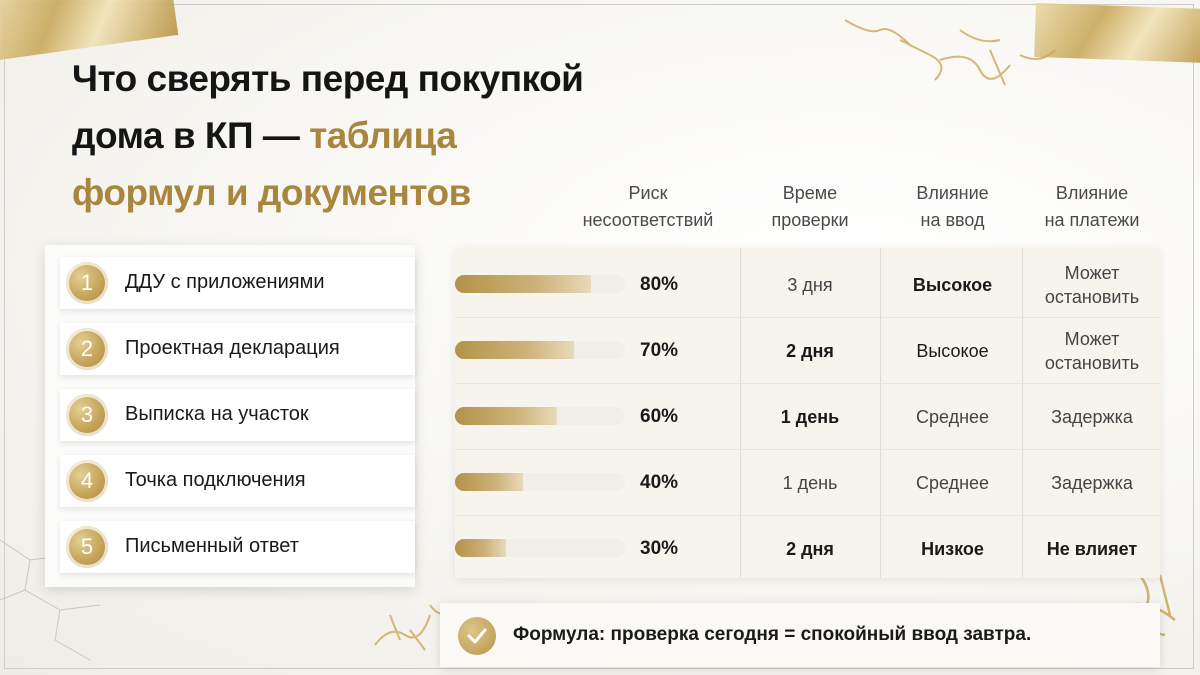 The image size is (1200, 675). I want to click on list-item: 1 ДДУ с приложениями, so click(237, 283).